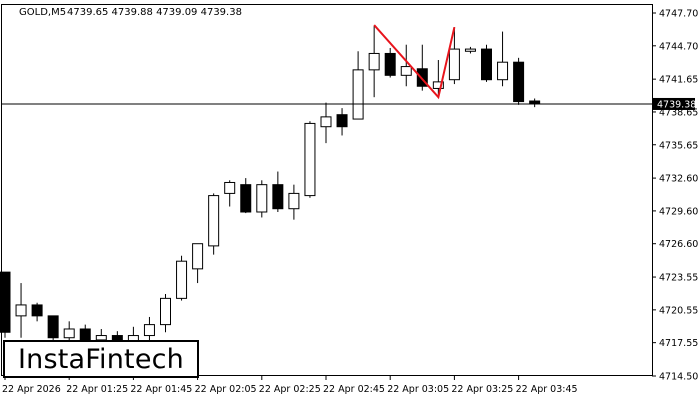  I want to click on time-tick-label: 22 Apr 02:25, so click(290, 389).